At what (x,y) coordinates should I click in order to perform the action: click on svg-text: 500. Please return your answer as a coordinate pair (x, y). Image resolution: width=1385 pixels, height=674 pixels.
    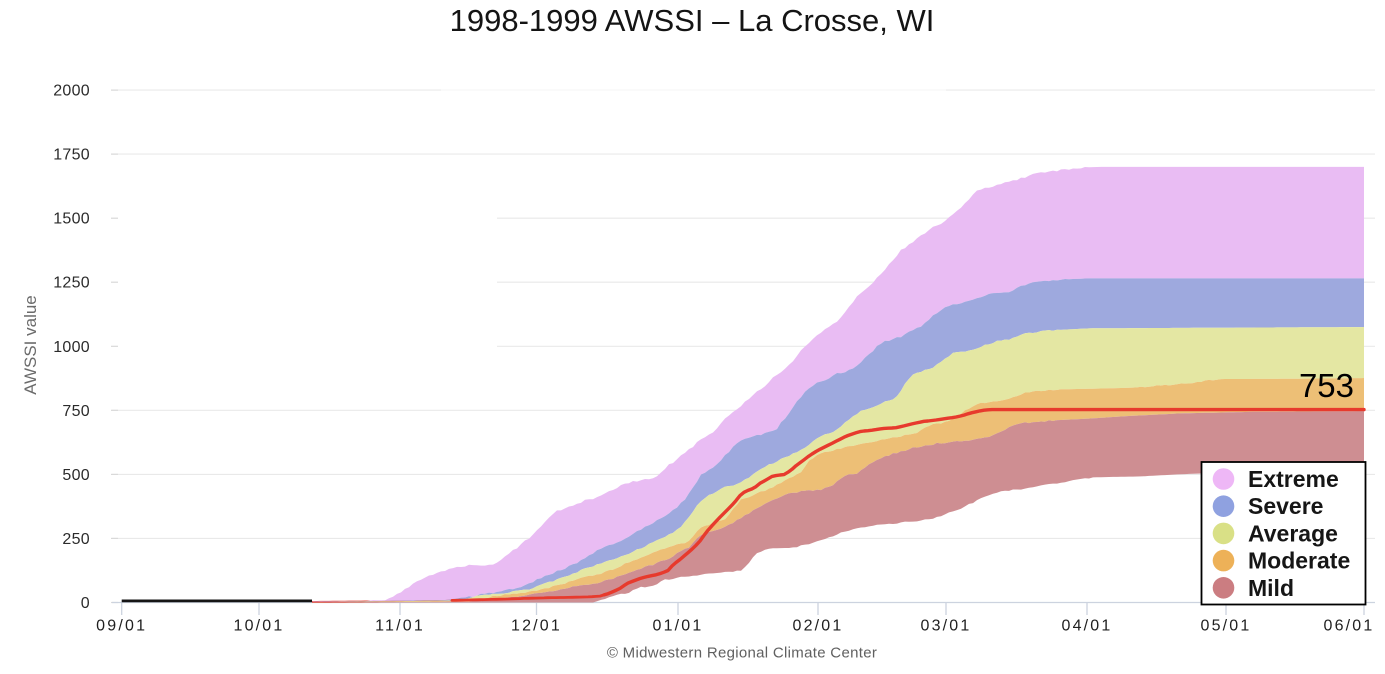
    Looking at the image, I should click on (76, 475).